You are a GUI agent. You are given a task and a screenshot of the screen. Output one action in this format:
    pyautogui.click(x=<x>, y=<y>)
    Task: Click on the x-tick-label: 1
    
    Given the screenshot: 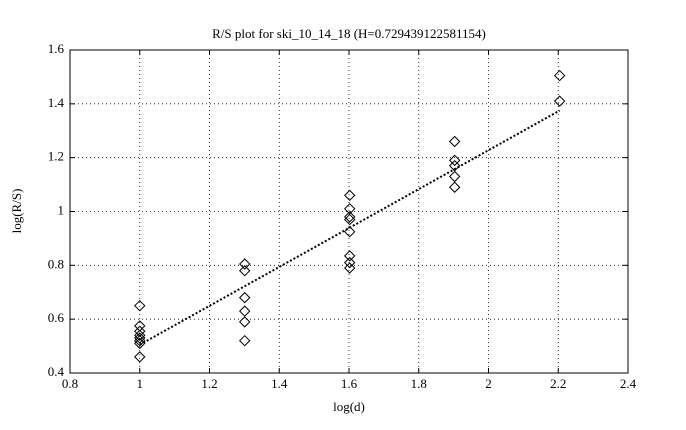 What is the action you would take?
    pyautogui.click(x=140, y=383)
    